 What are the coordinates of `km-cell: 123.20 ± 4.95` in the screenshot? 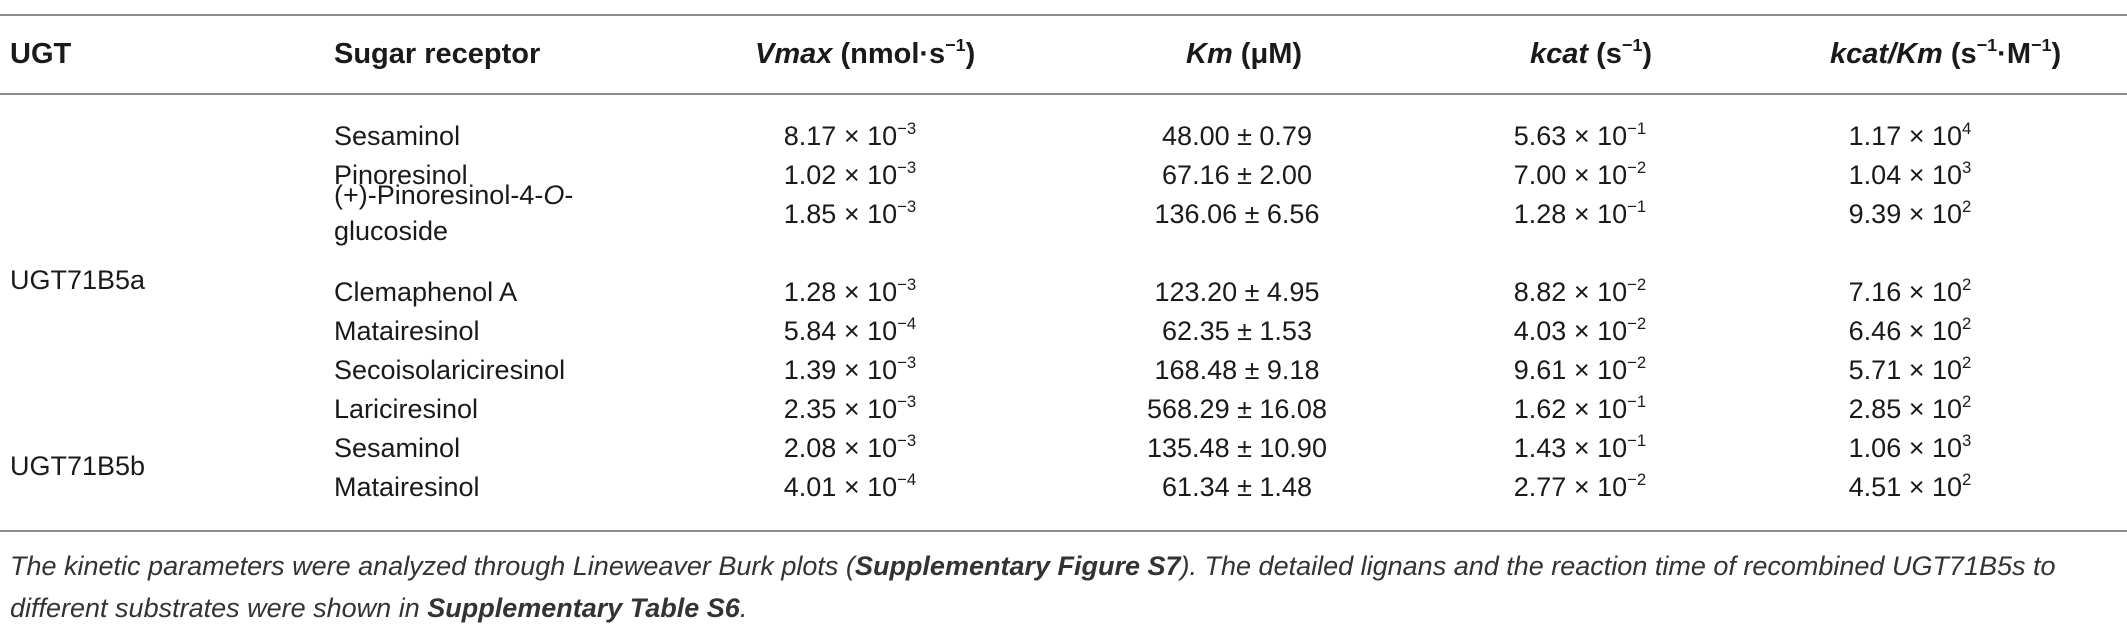 It's located at (1237, 292).